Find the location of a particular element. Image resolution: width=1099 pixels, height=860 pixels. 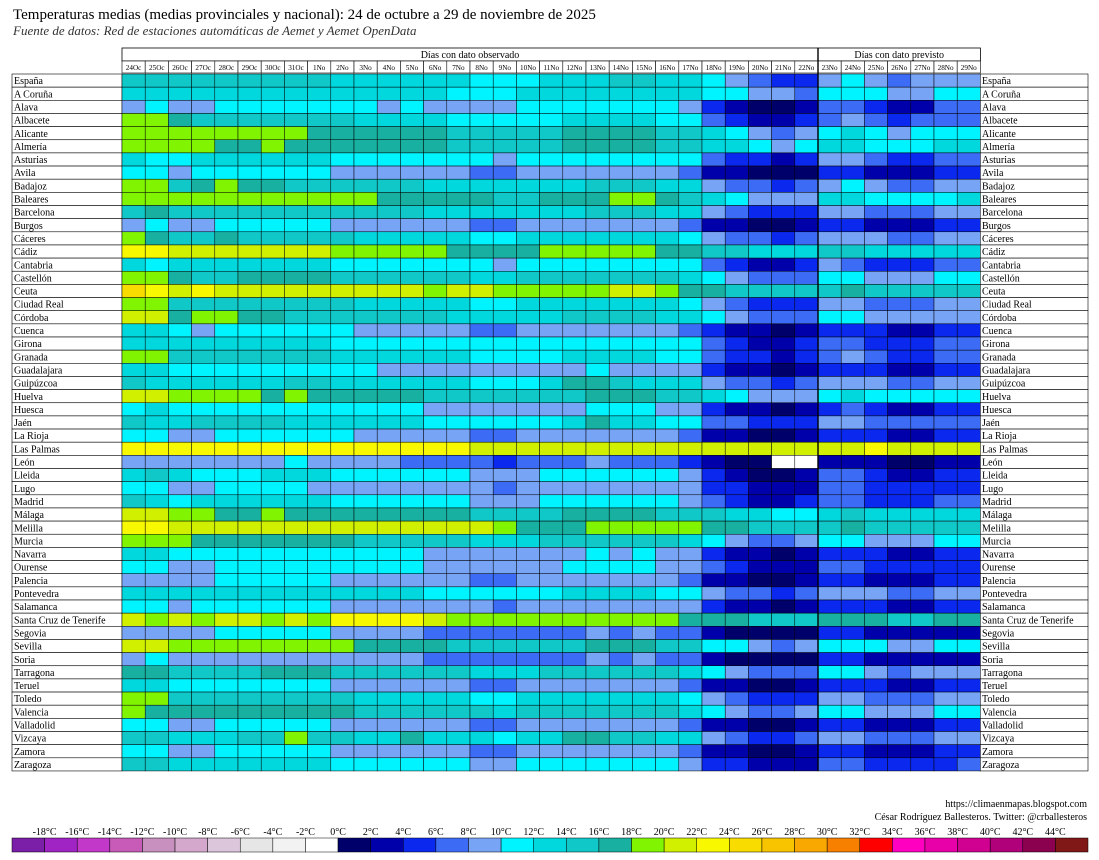

row-label-left: Ciudad Real is located at coordinates (39, 305).